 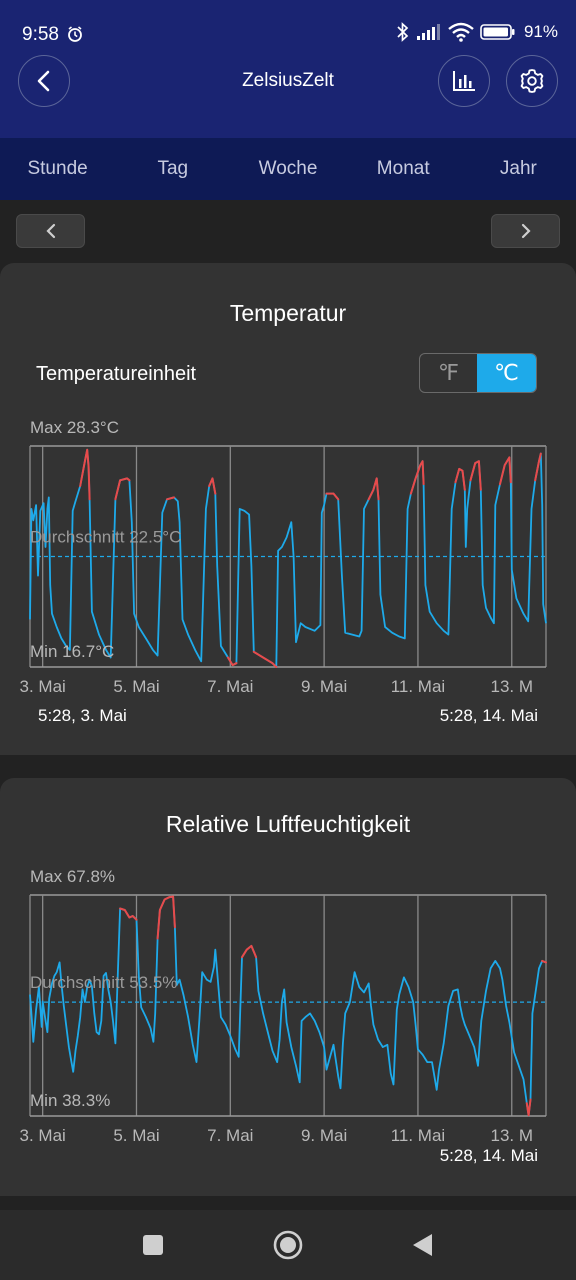 What do you see at coordinates (43, 1135) in the screenshot?
I see `humidity-x-tick-label: 3. Mai` at bounding box center [43, 1135].